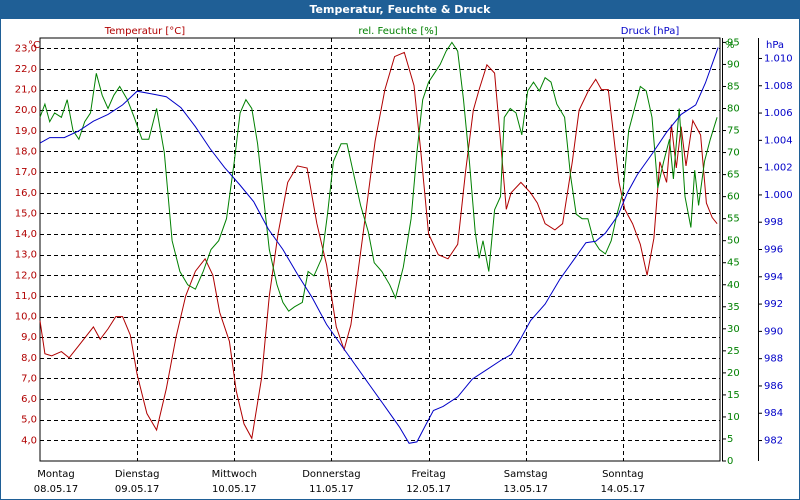 The width and height of the screenshot is (800, 500). Describe the element at coordinates (26, 69) in the screenshot. I see `temperature-tick-label: 22,0` at that location.